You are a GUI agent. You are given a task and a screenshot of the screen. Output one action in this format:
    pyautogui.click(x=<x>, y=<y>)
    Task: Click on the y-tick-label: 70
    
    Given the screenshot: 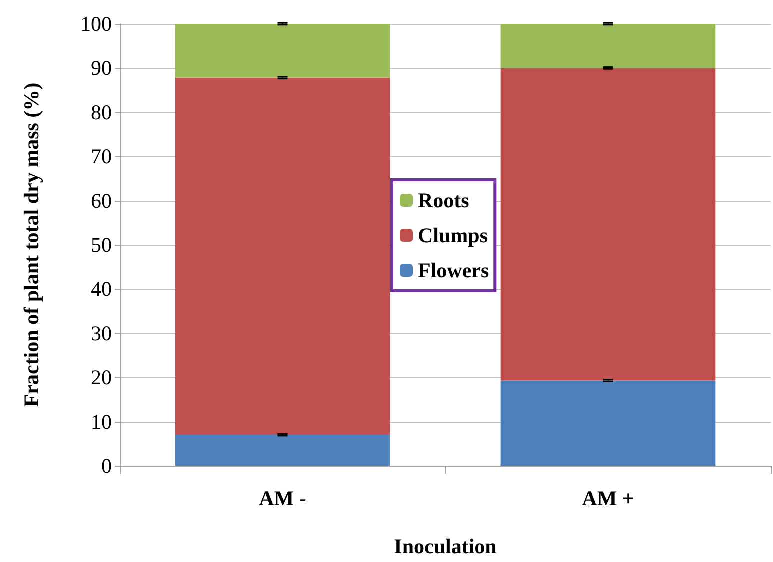 What is the action you would take?
    pyautogui.click(x=101, y=156)
    